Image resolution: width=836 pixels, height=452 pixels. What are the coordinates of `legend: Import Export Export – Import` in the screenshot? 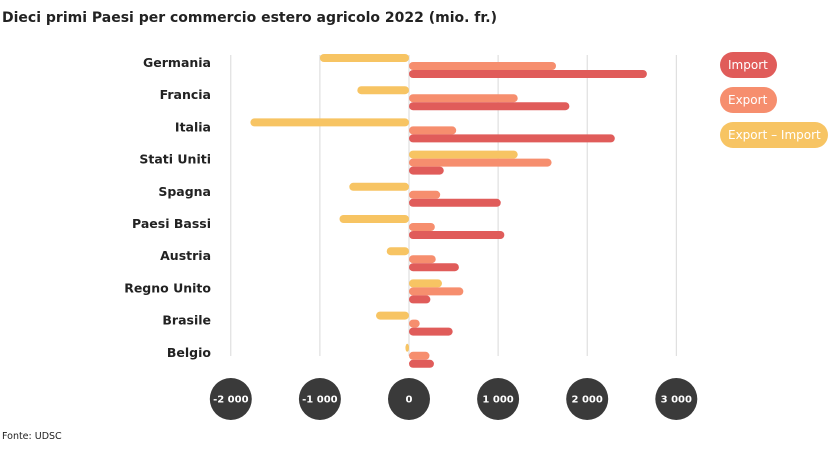 It's located at (774, 100).